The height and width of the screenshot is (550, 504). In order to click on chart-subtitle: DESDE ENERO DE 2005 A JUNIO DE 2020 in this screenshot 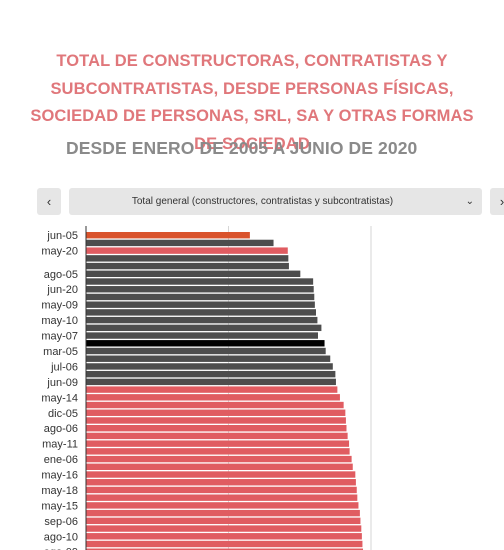, I will do `click(242, 148)`.